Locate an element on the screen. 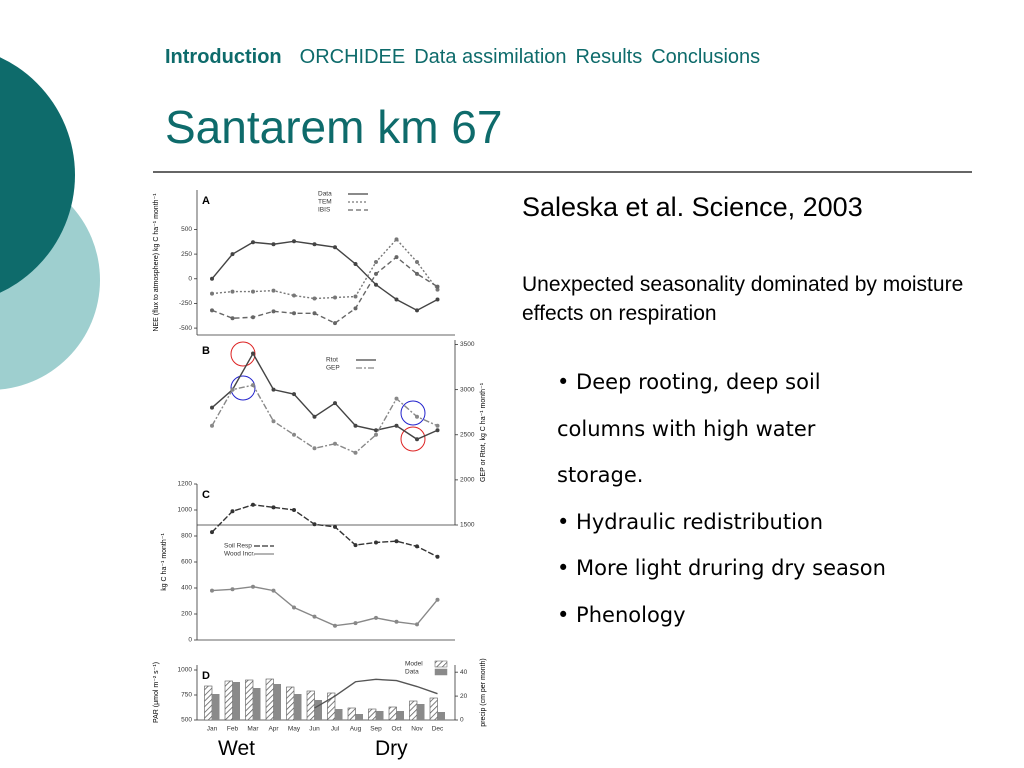 The height and width of the screenshot is (768, 1024). y2-tick-label: 40 is located at coordinates (464, 672).